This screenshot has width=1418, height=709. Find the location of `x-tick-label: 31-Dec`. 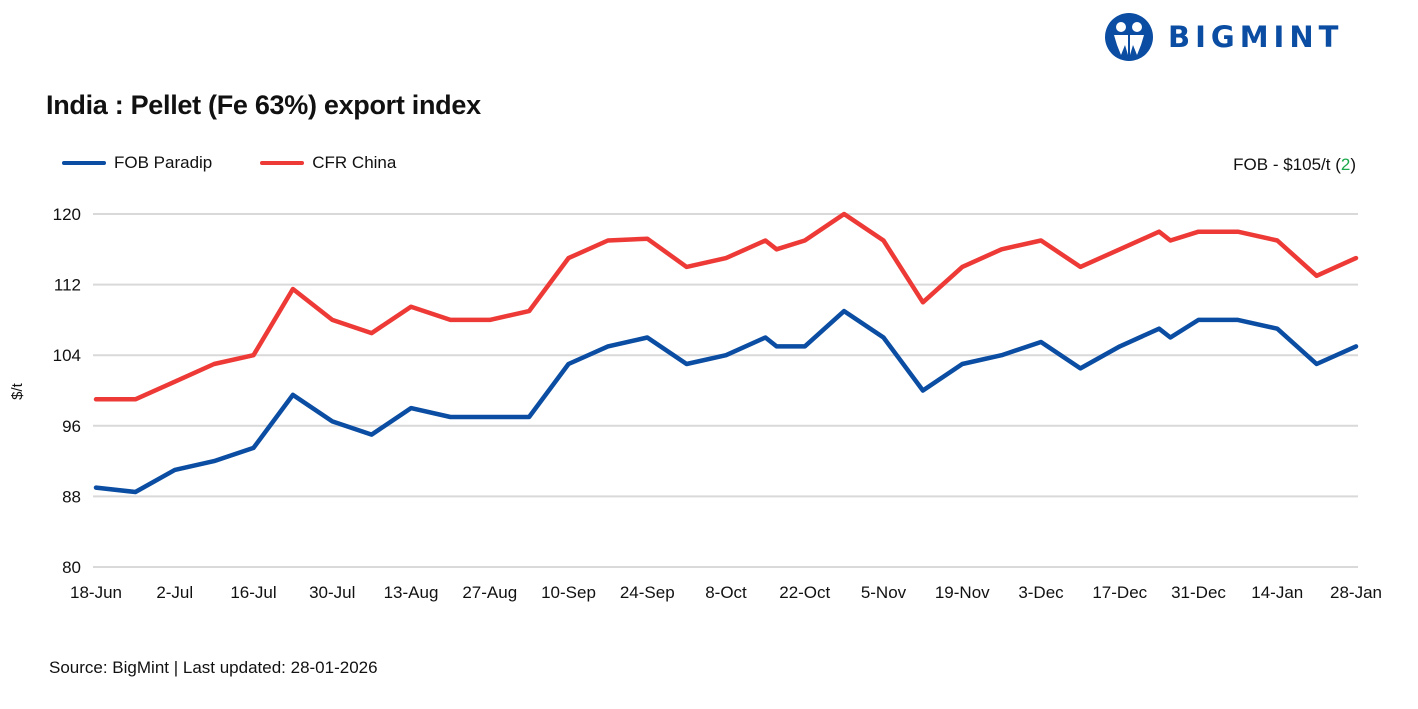

x-tick-label: 31-Dec is located at coordinates (1198, 592).